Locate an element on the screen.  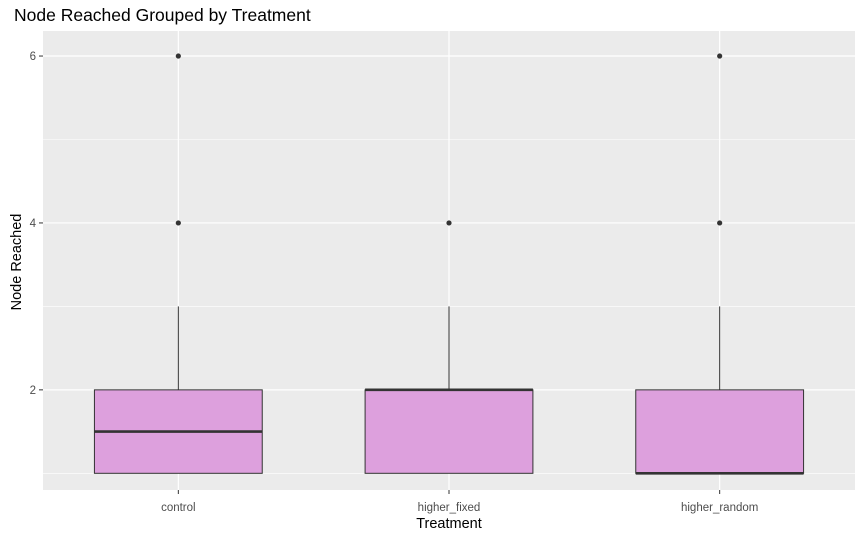
x-tick-label: higher_fixed is located at coordinates (449, 508).